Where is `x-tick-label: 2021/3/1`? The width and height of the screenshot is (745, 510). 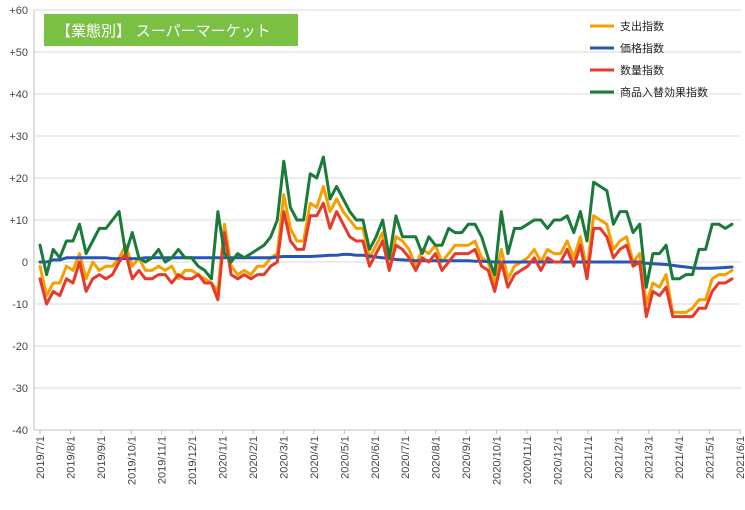
x-tick-label: 2021/3/1 is located at coordinates (650, 457).